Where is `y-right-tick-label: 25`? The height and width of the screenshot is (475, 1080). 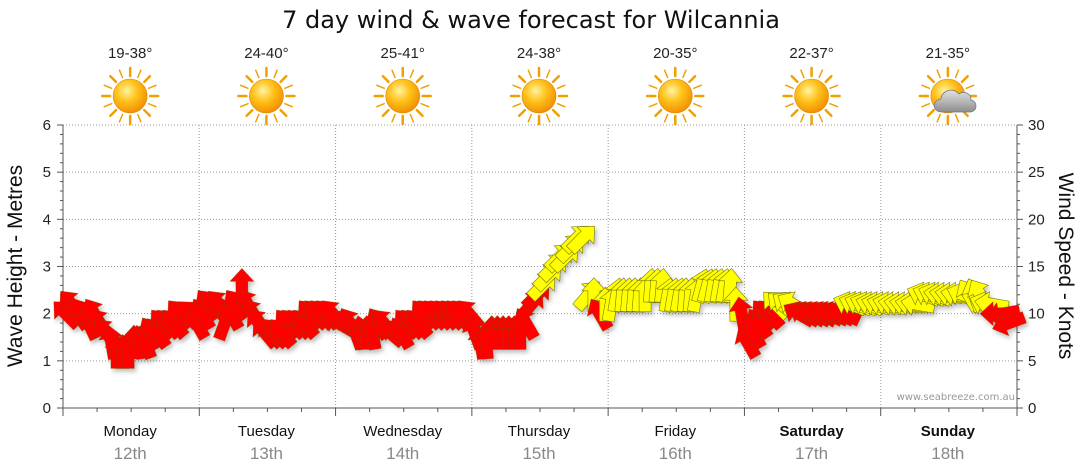
y-right-tick-label: 25 is located at coordinates (1036, 172).